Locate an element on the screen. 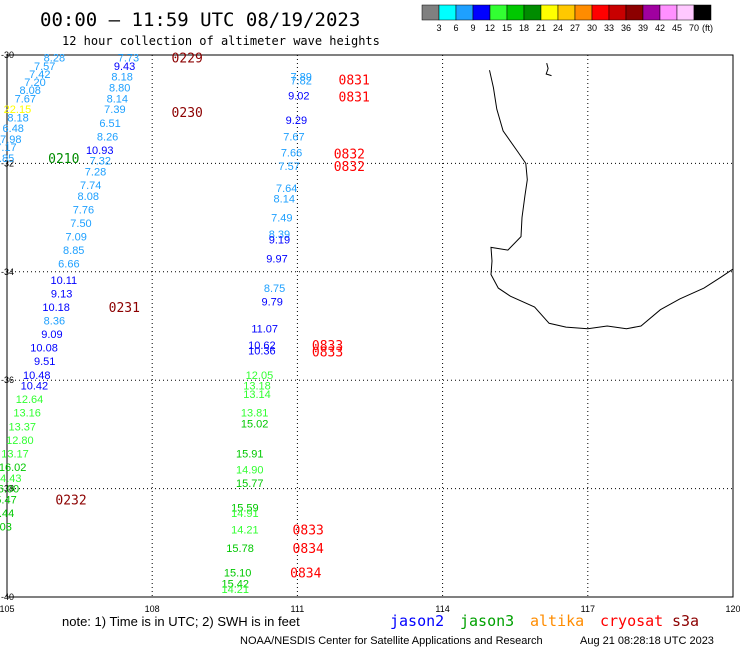 The height and width of the screenshot is (650, 740). wave-height-label: 10.11 is located at coordinates (63, 281).